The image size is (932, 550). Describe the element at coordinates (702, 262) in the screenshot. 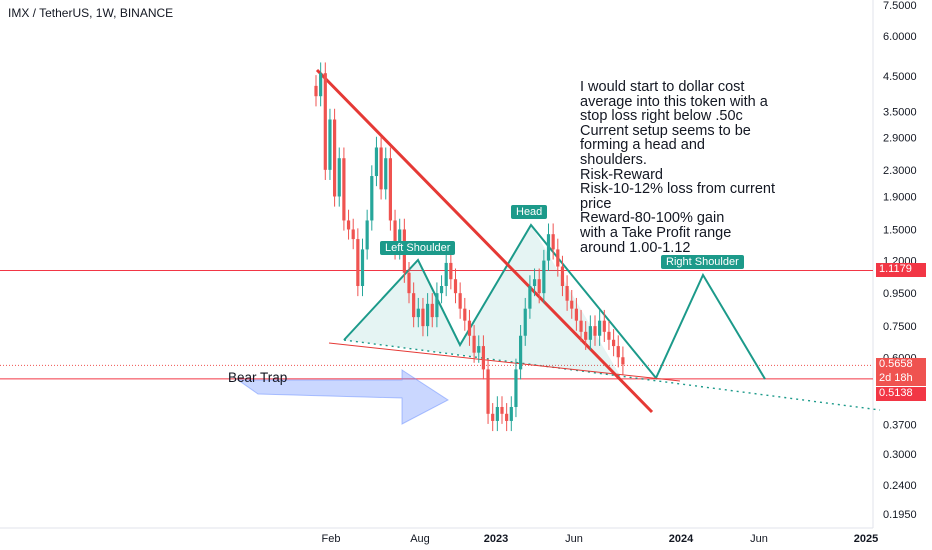

I see `right-shoulder-tag: Right Shoulder` at that location.